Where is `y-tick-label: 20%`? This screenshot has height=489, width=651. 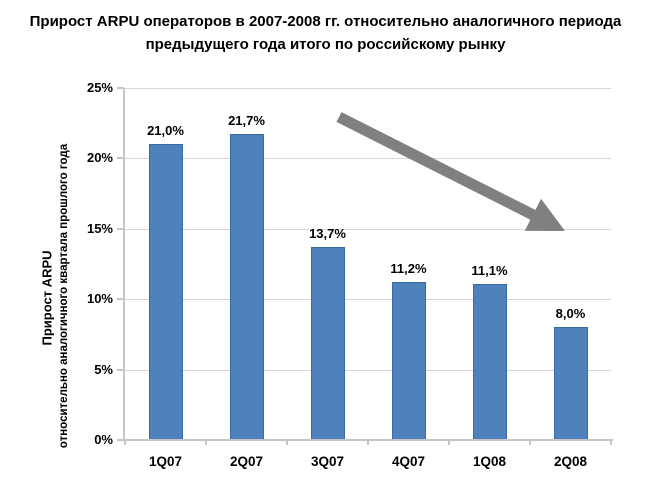
y-tick-label: 20% is located at coordinates (99, 158).